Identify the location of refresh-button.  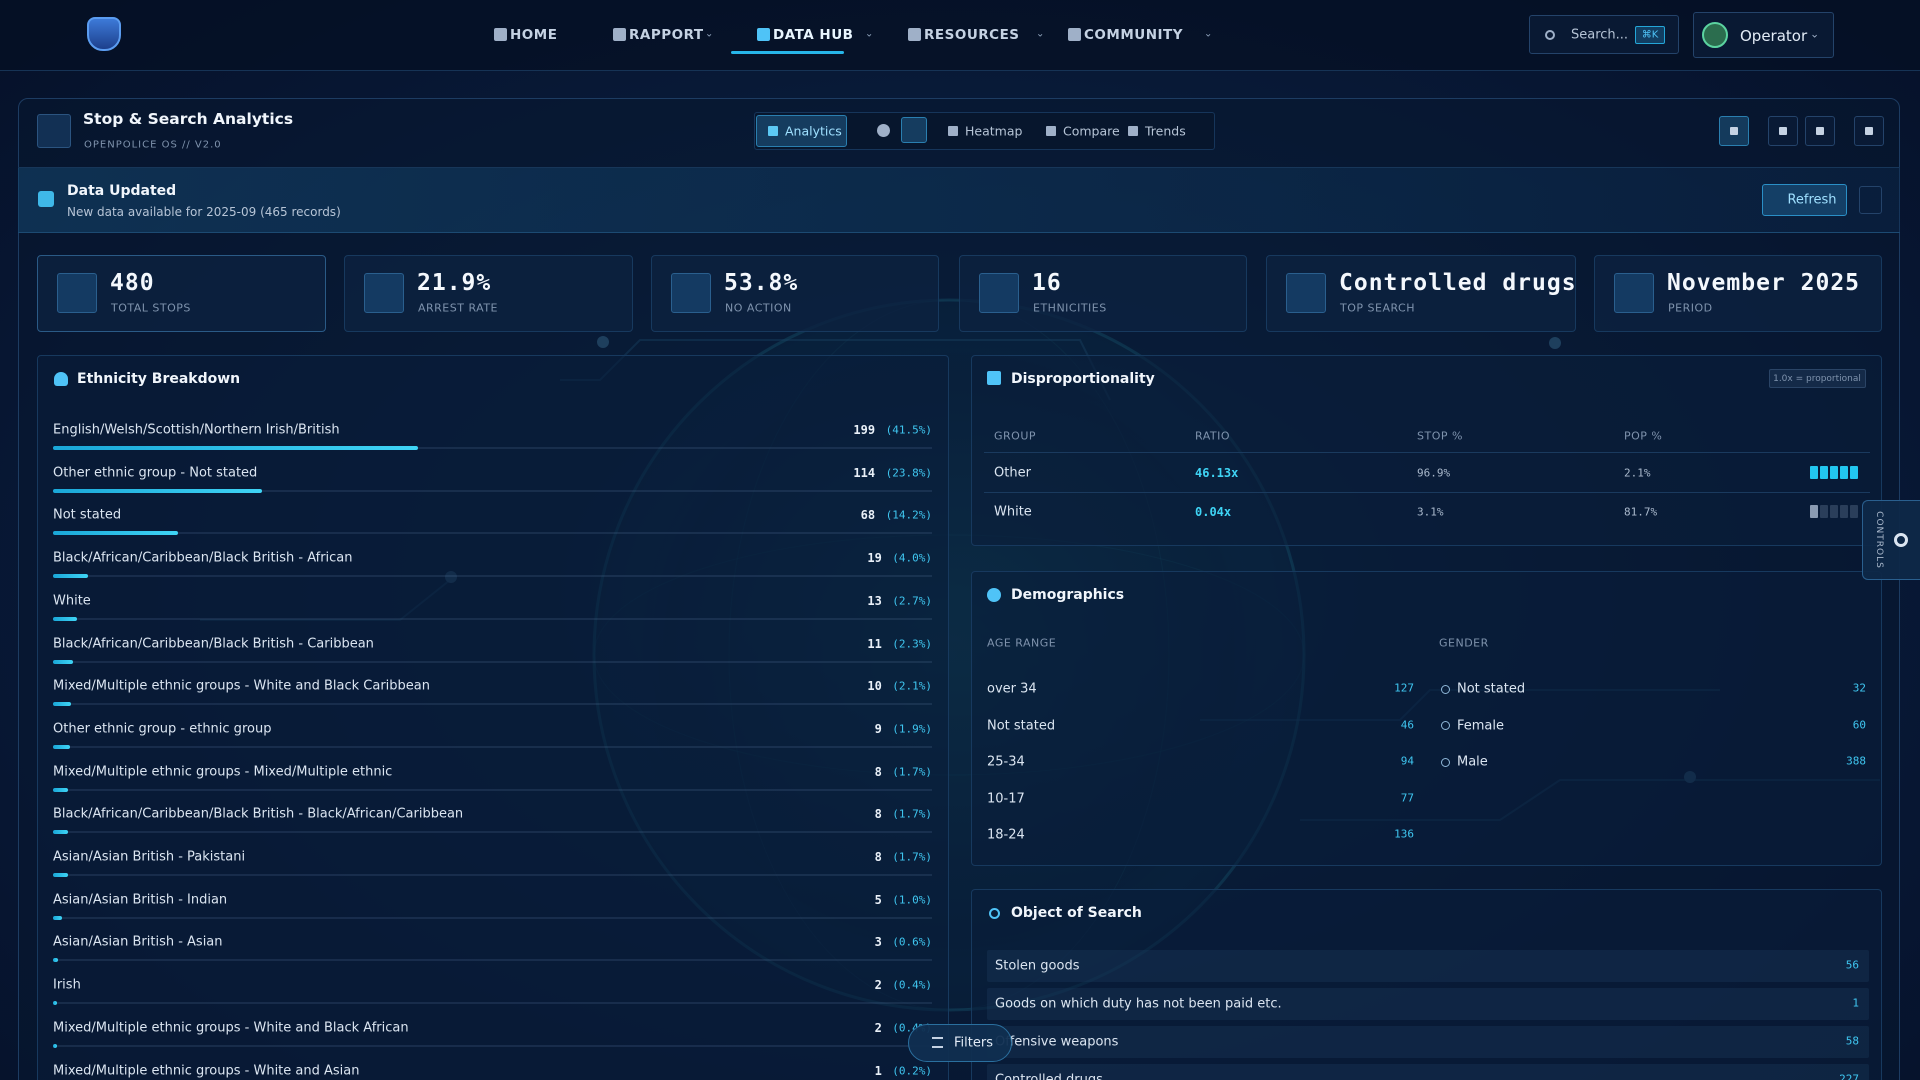
(1804, 200).